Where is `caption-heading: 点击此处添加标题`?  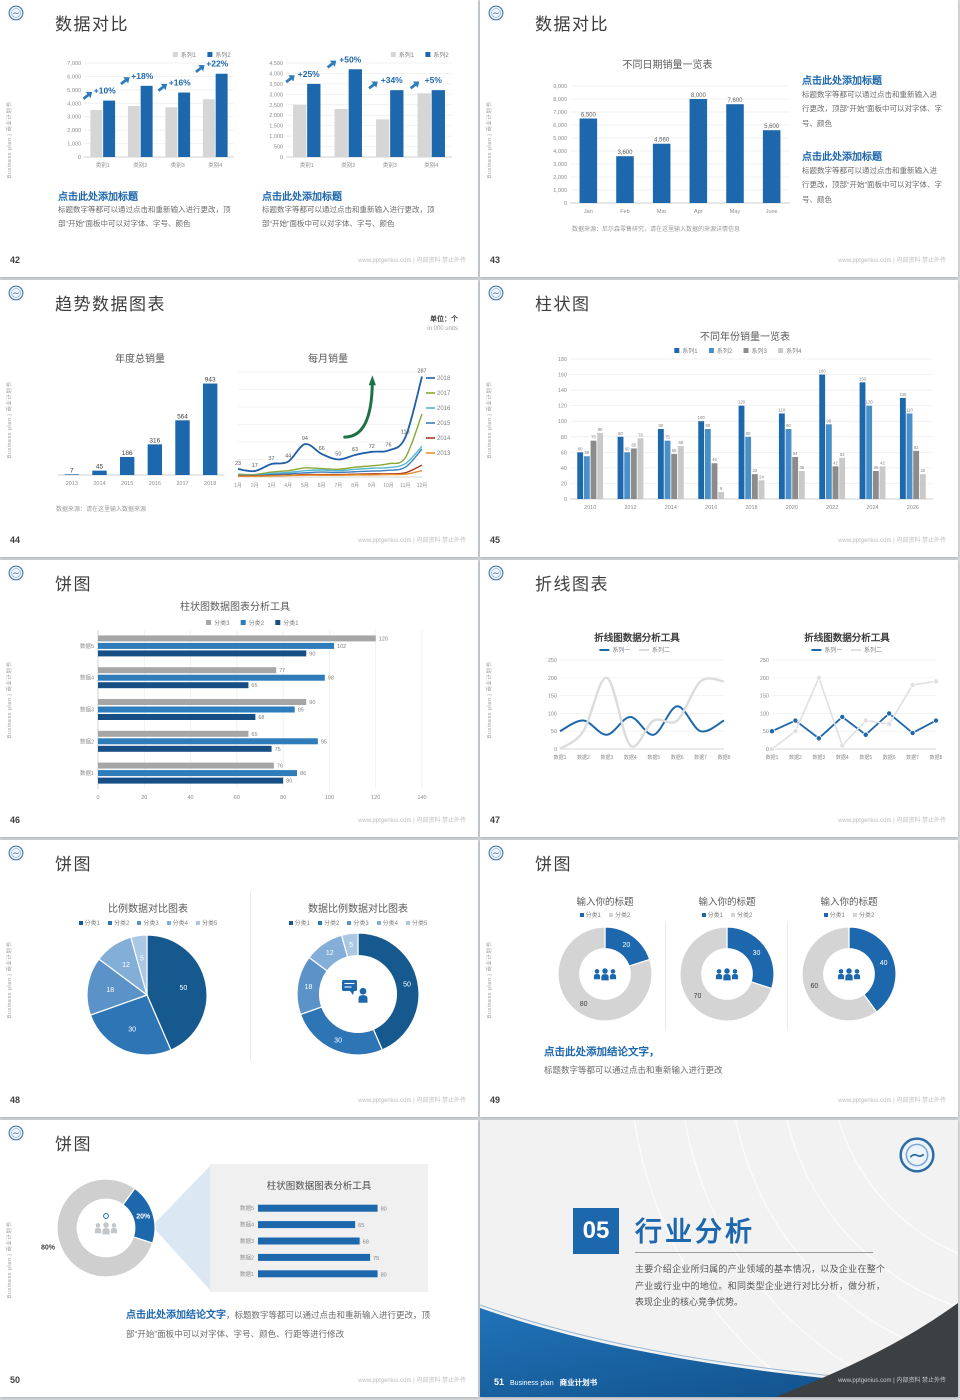 caption-heading: 点击此处添加标题 is located at coordinates (302, 197).